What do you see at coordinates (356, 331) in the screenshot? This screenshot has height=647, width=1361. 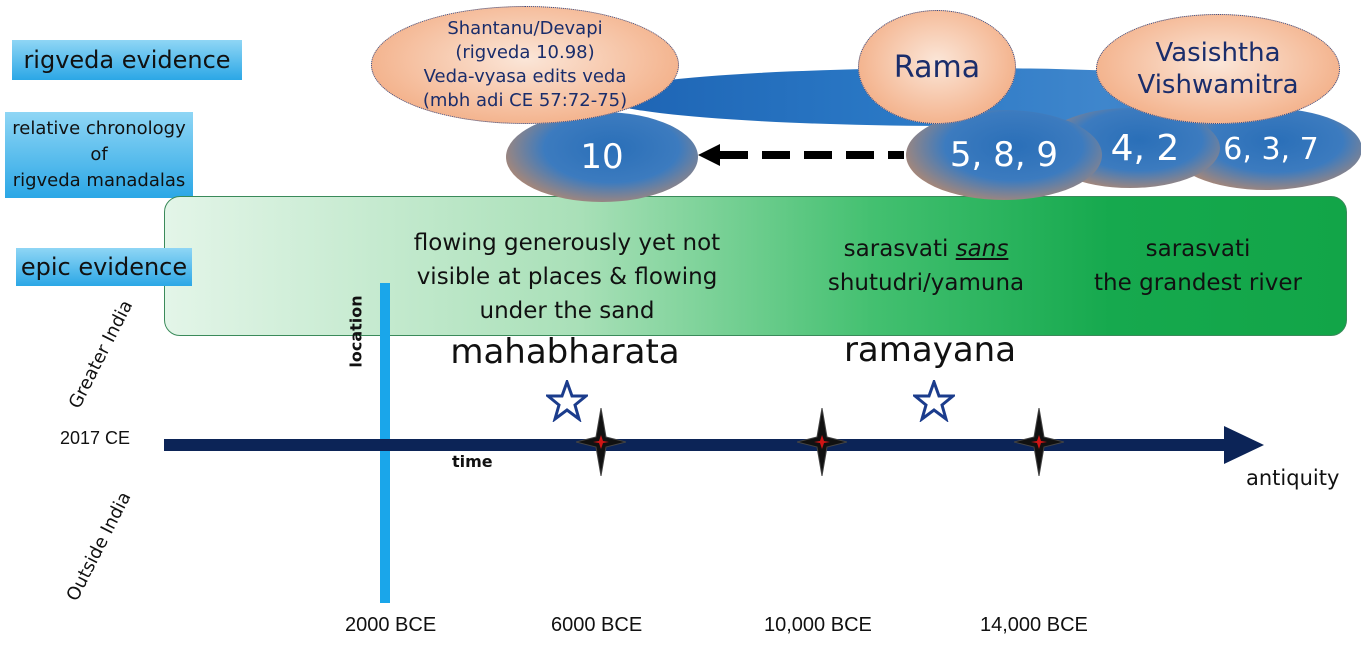 I see `location-label: location` at bounding box center [356, 331].